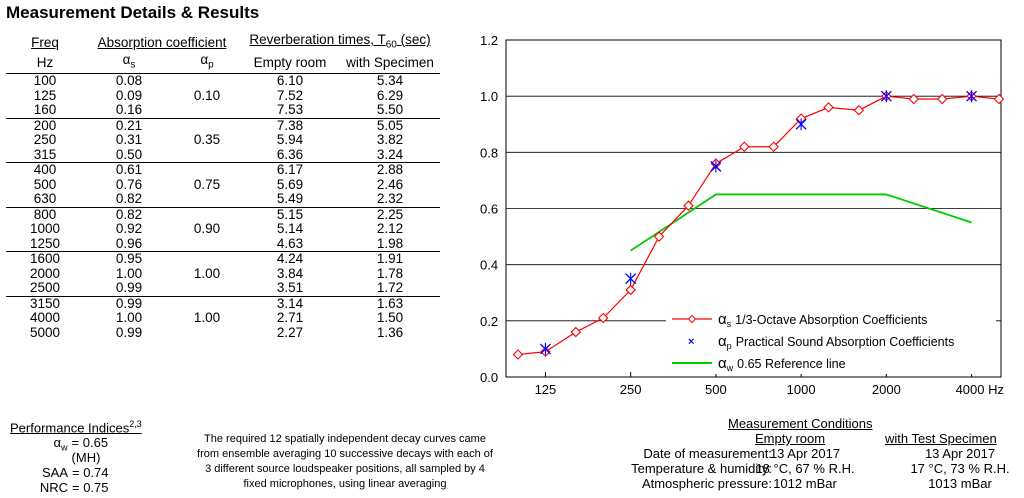 This screenshot has height=498, width=1024. Describe the element at coordinates (45, 170) in the screenshot. I see `freq-cell: 400` at that location.